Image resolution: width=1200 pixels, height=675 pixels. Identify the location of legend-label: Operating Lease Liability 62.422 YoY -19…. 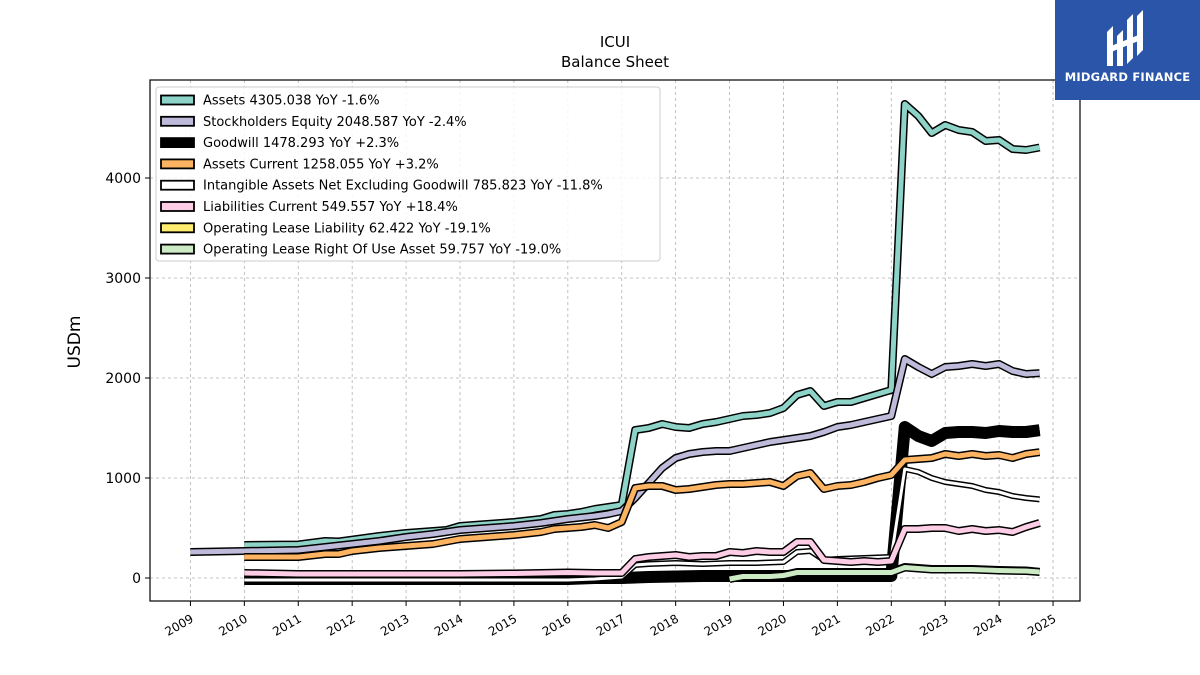
(347, 228).